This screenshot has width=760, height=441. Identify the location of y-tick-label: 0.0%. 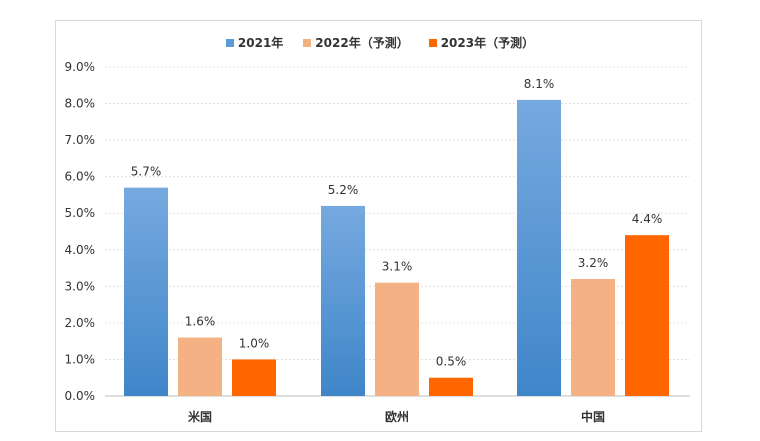
(80, 396).